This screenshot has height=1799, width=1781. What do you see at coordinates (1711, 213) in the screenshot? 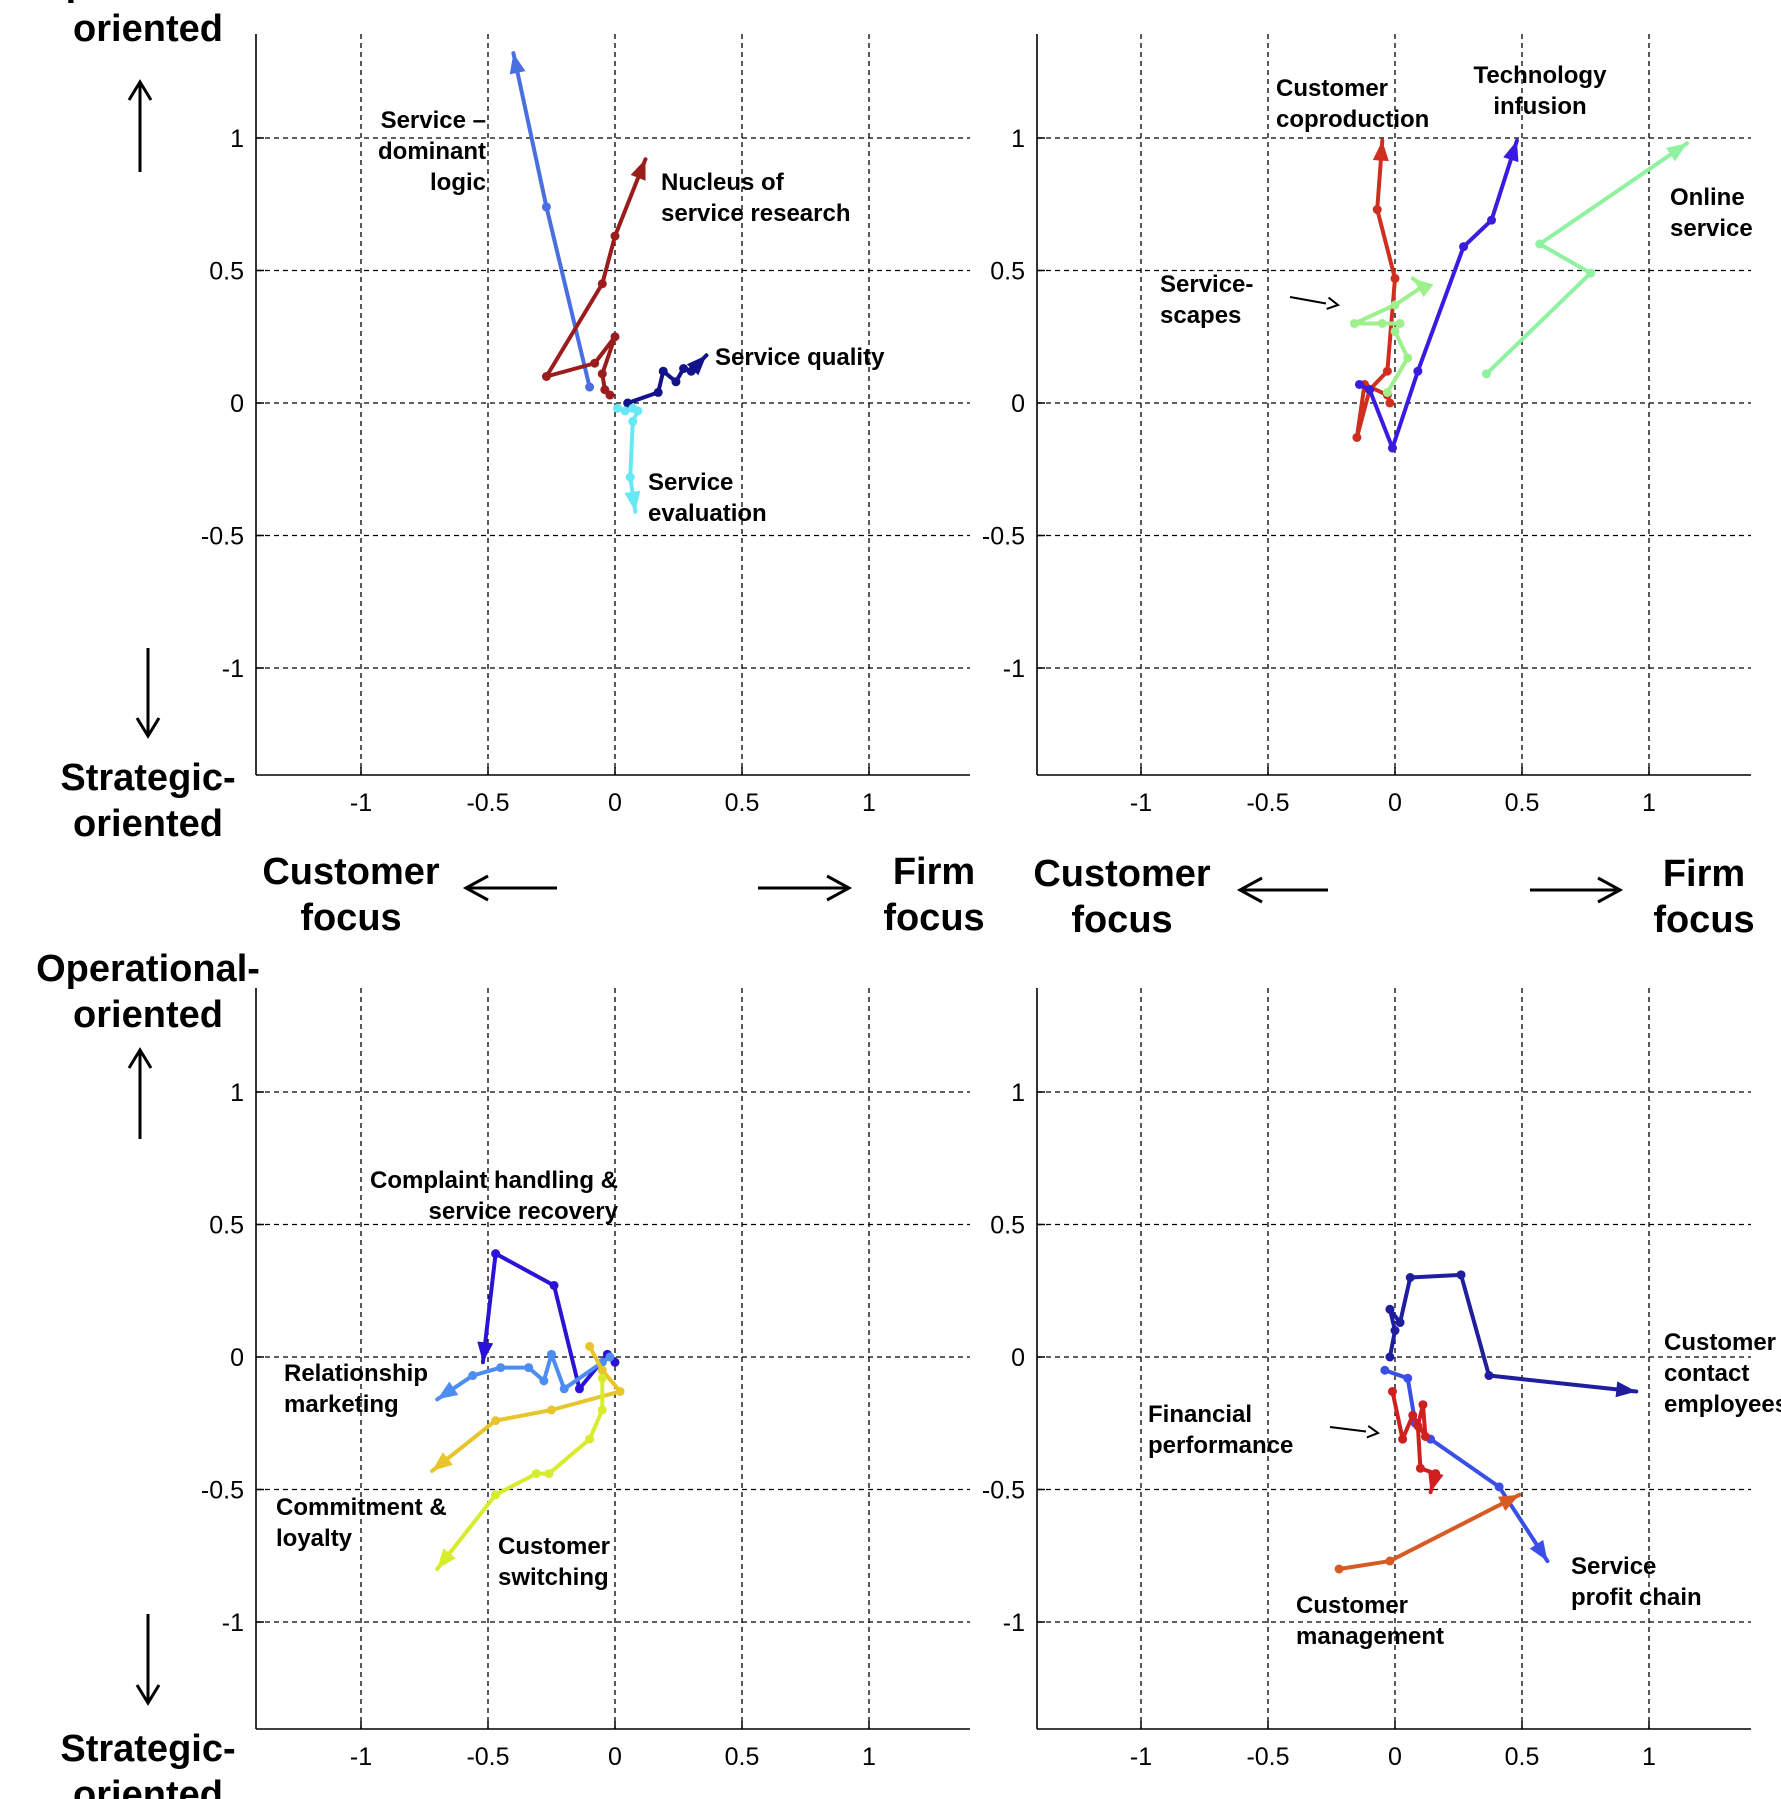
I see `series-label: Online service` at bounding box center [1711, 213].